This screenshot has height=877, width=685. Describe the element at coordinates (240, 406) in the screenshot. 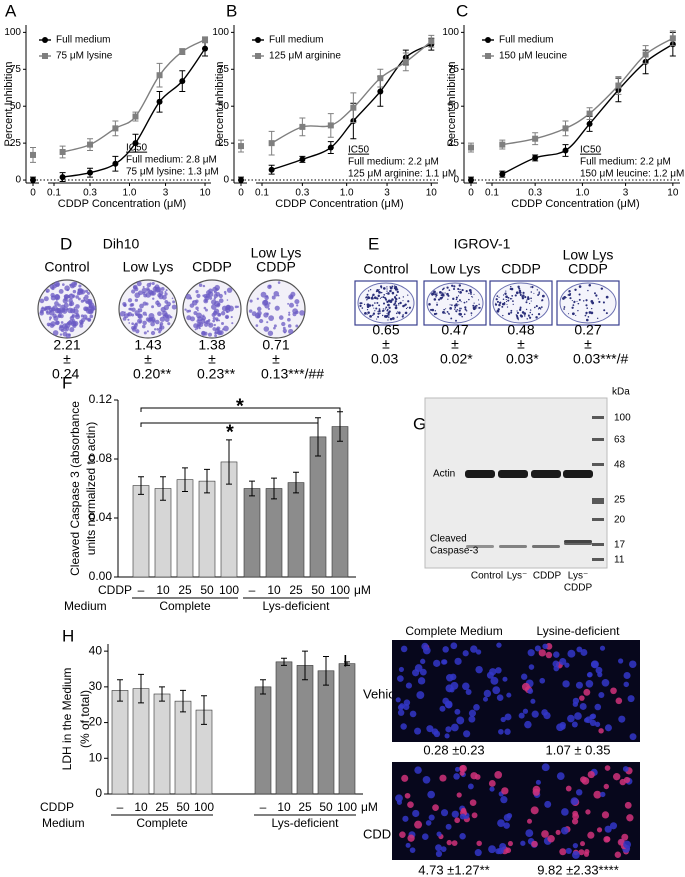

I see `significance-mark: *` at that location.